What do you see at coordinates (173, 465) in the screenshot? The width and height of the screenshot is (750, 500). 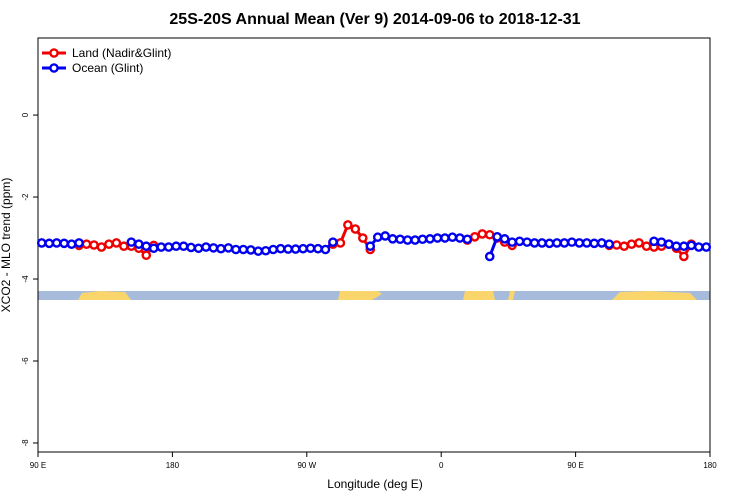 I see `x-tick-label: 180` at bounding box center [173, 465].